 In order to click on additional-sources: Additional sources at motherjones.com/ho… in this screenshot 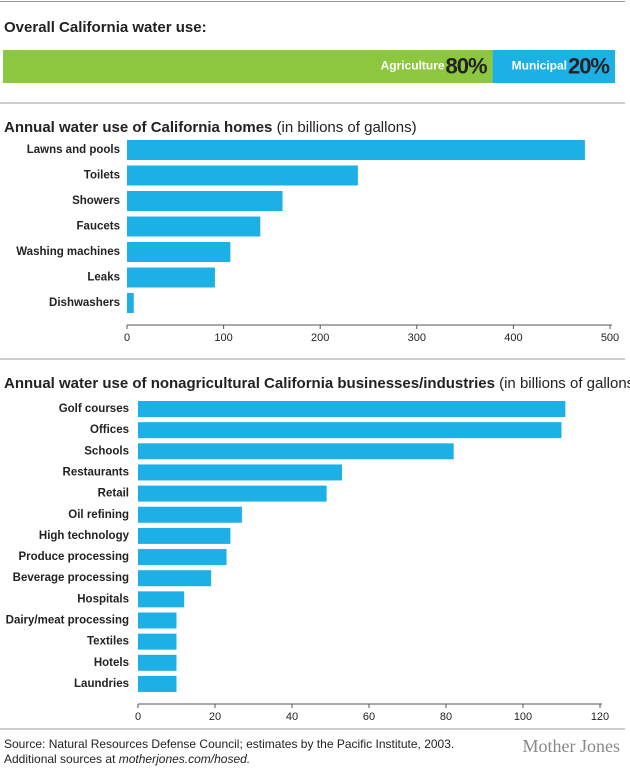, I will do `click(127, 759)`.